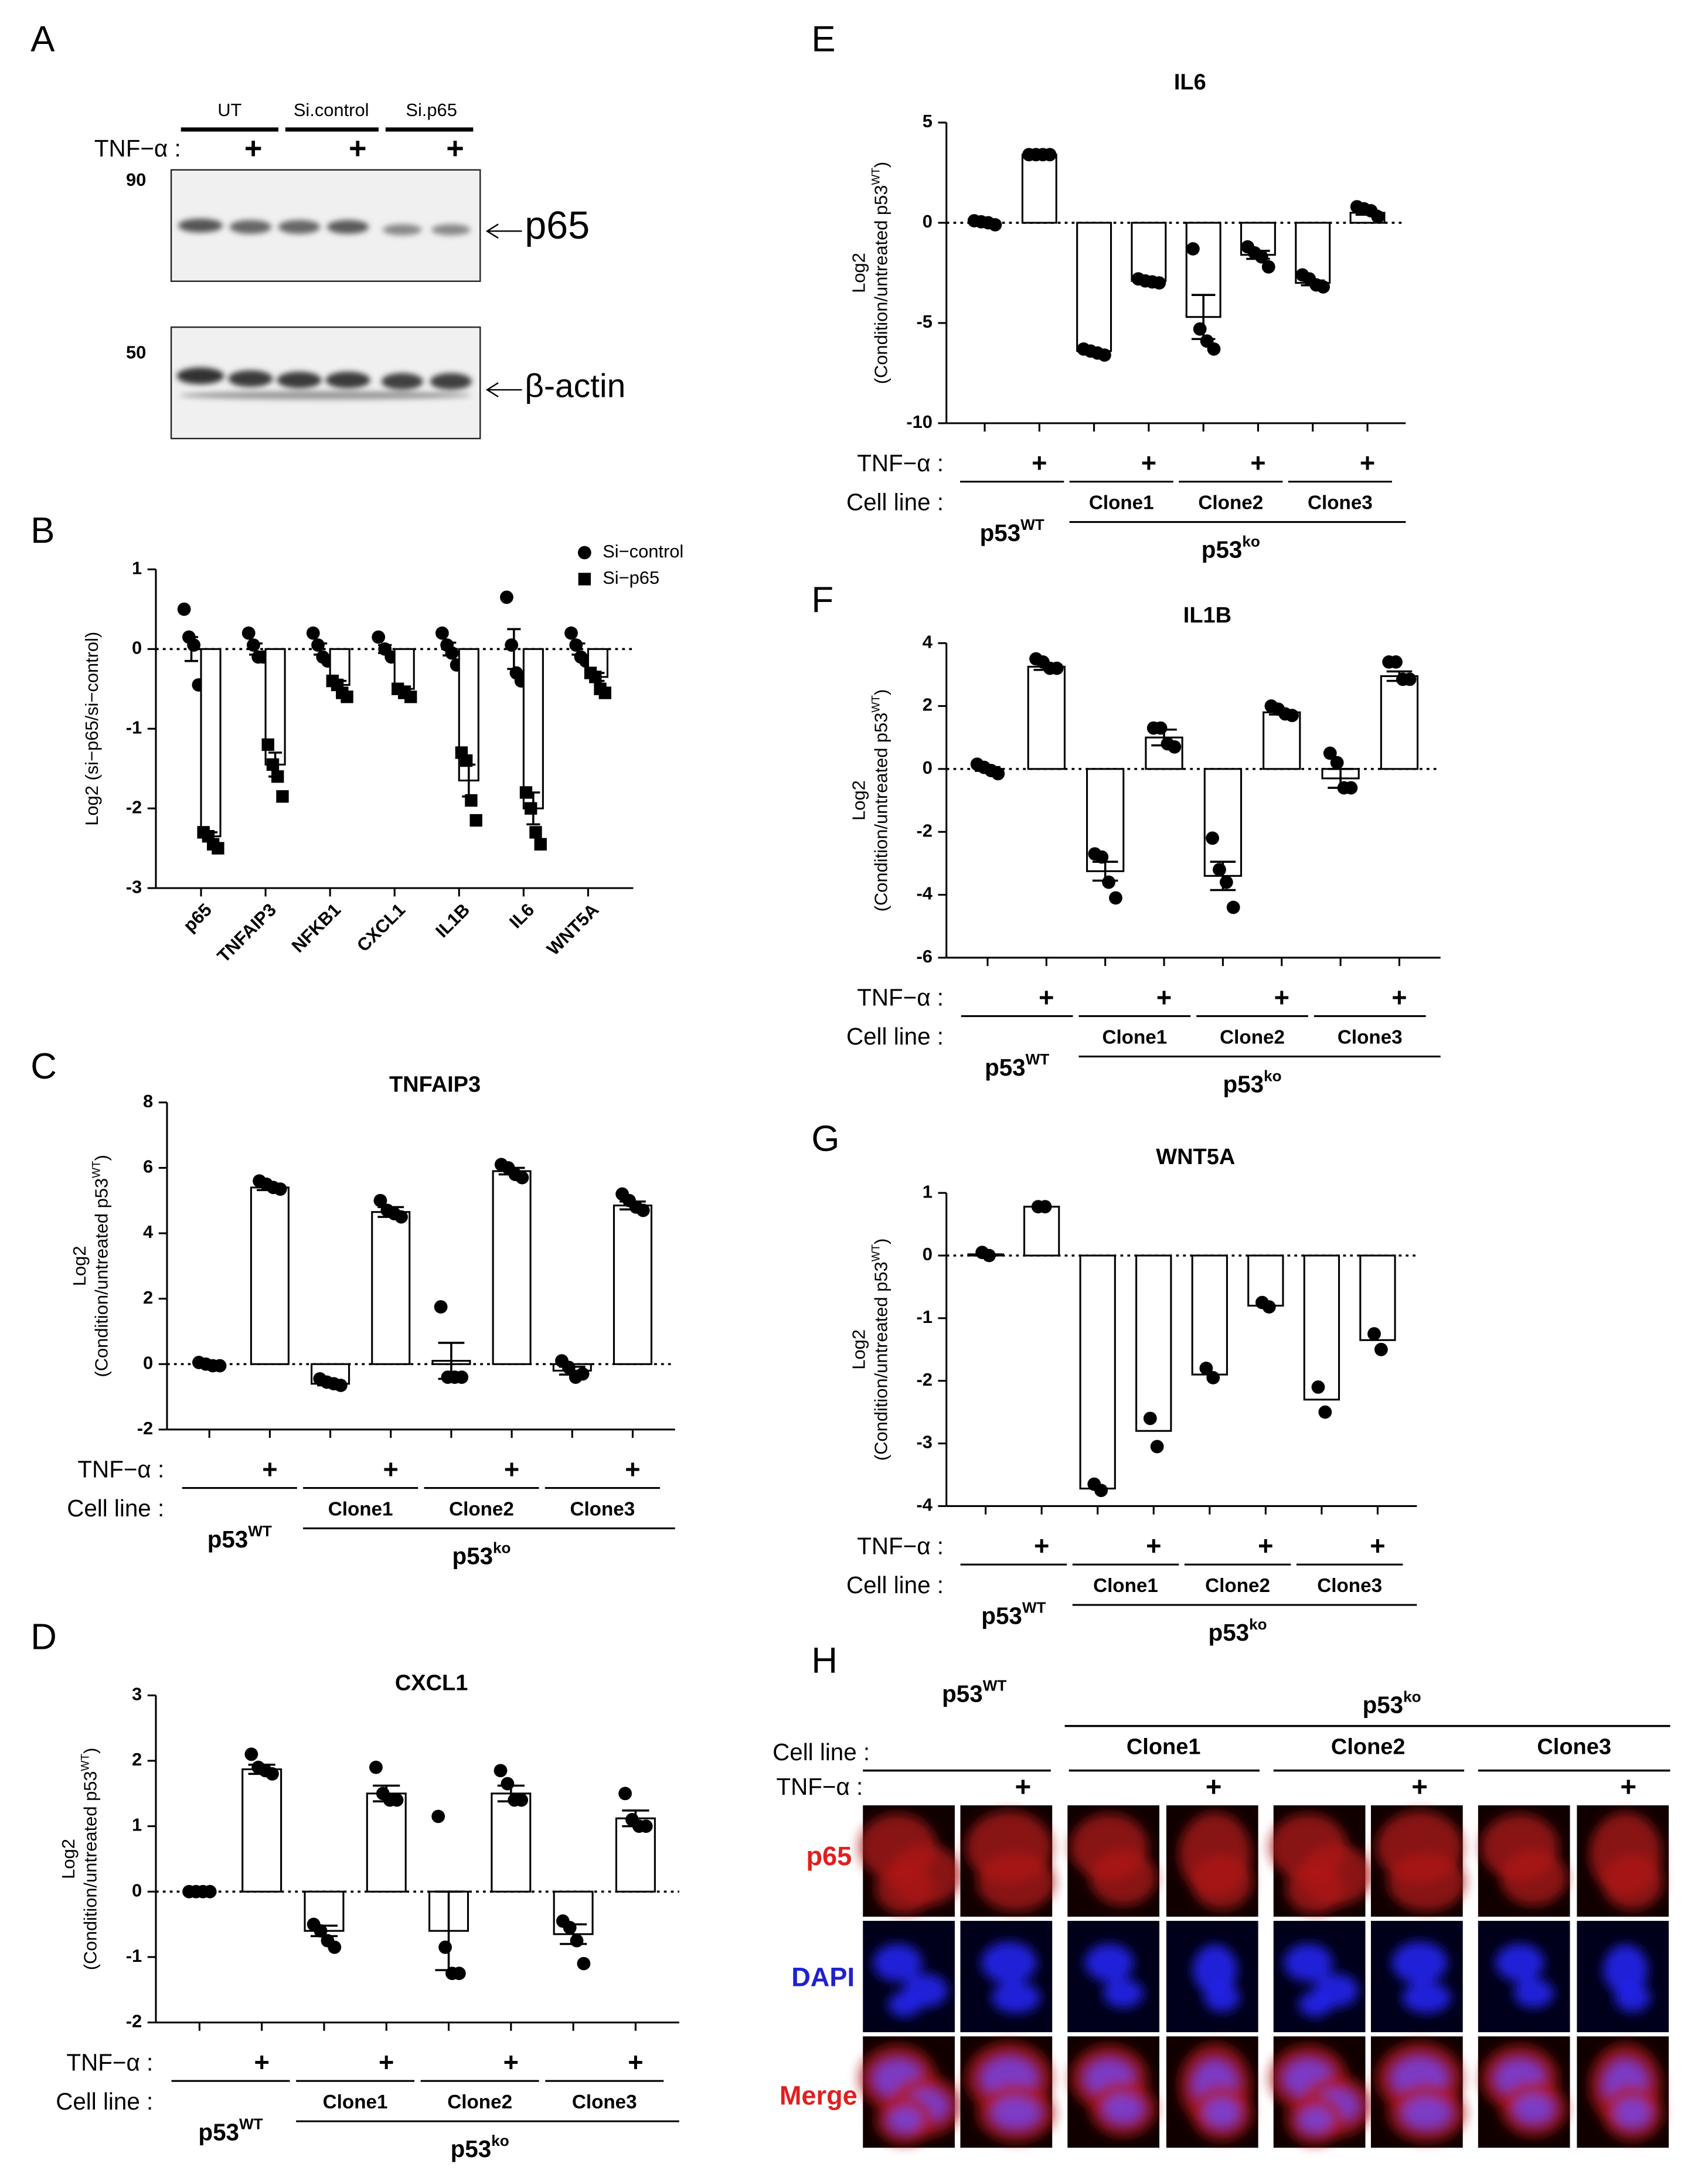 The image size is (1698, 2184). I want to click on cell-line-label: Cell line :, so click(895, 501).